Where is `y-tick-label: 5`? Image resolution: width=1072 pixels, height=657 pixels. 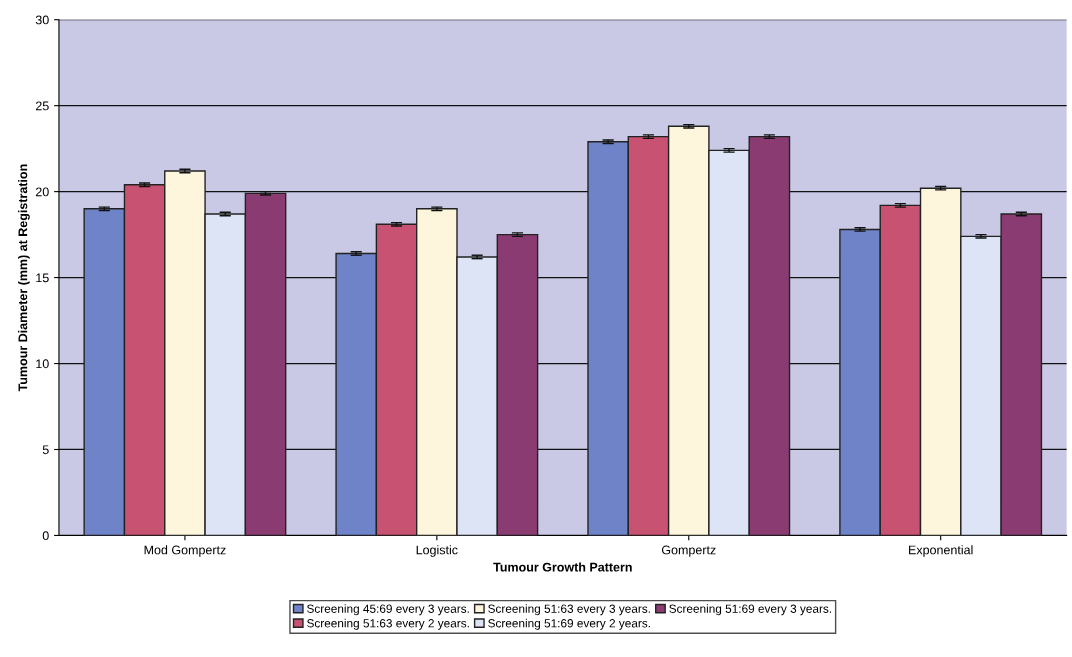
y-tick-label: 5 is located at coordinates (45, 450).